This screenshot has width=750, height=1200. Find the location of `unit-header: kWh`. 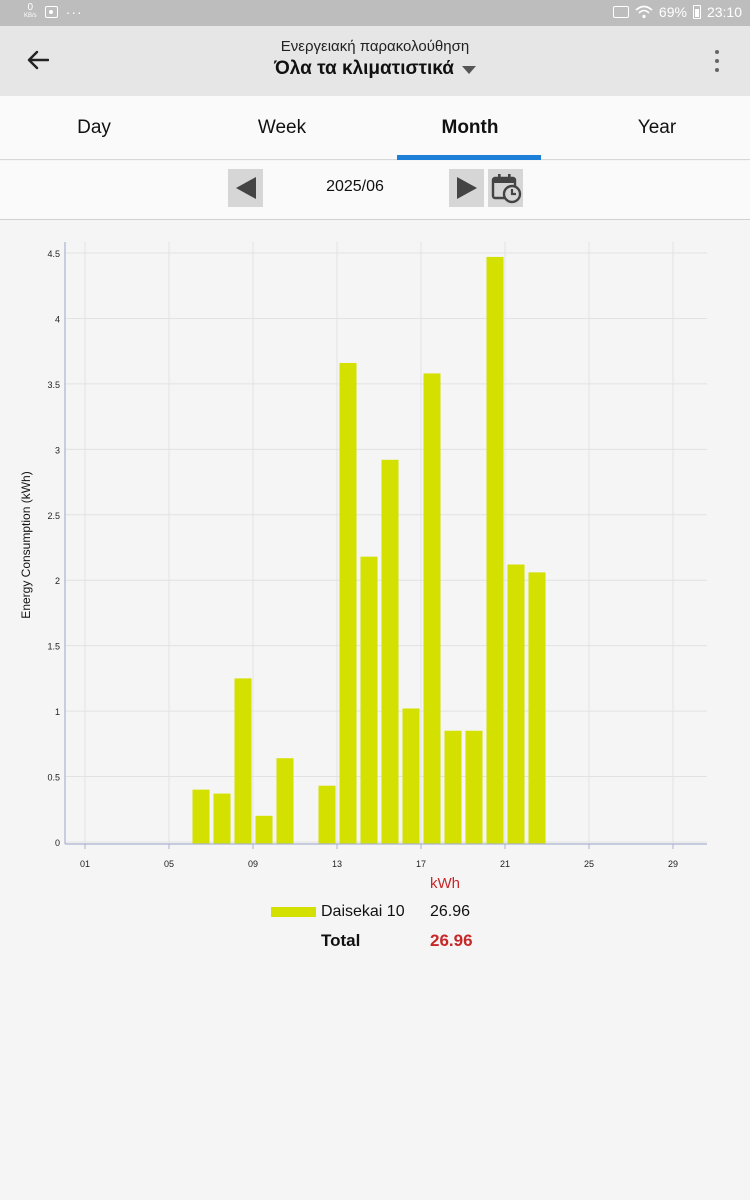

unit-header: kWh is located at coordinates (445, 883).